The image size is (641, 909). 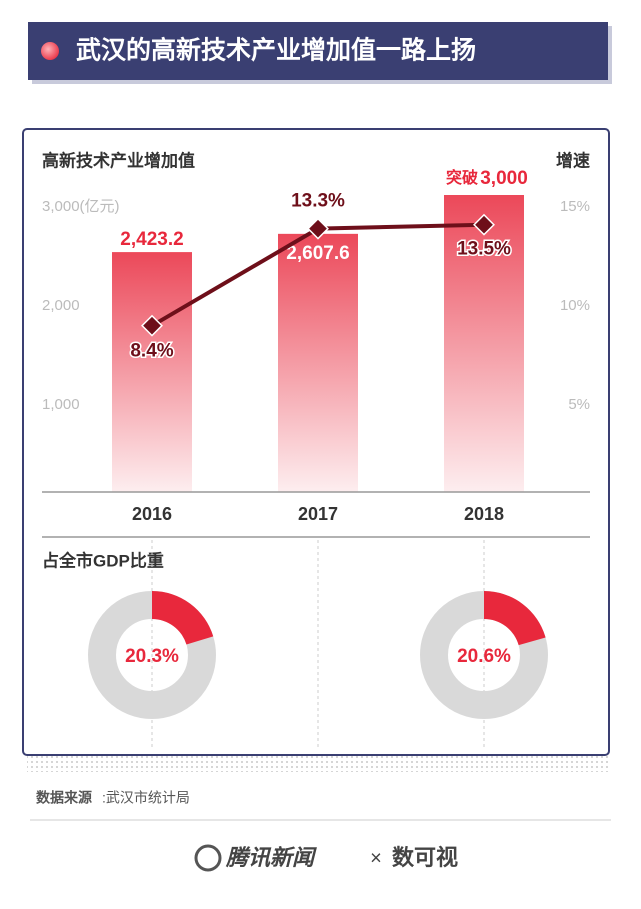 I want to click on chart-title: 高新技术产业增加值, so click(x=118, y=160).